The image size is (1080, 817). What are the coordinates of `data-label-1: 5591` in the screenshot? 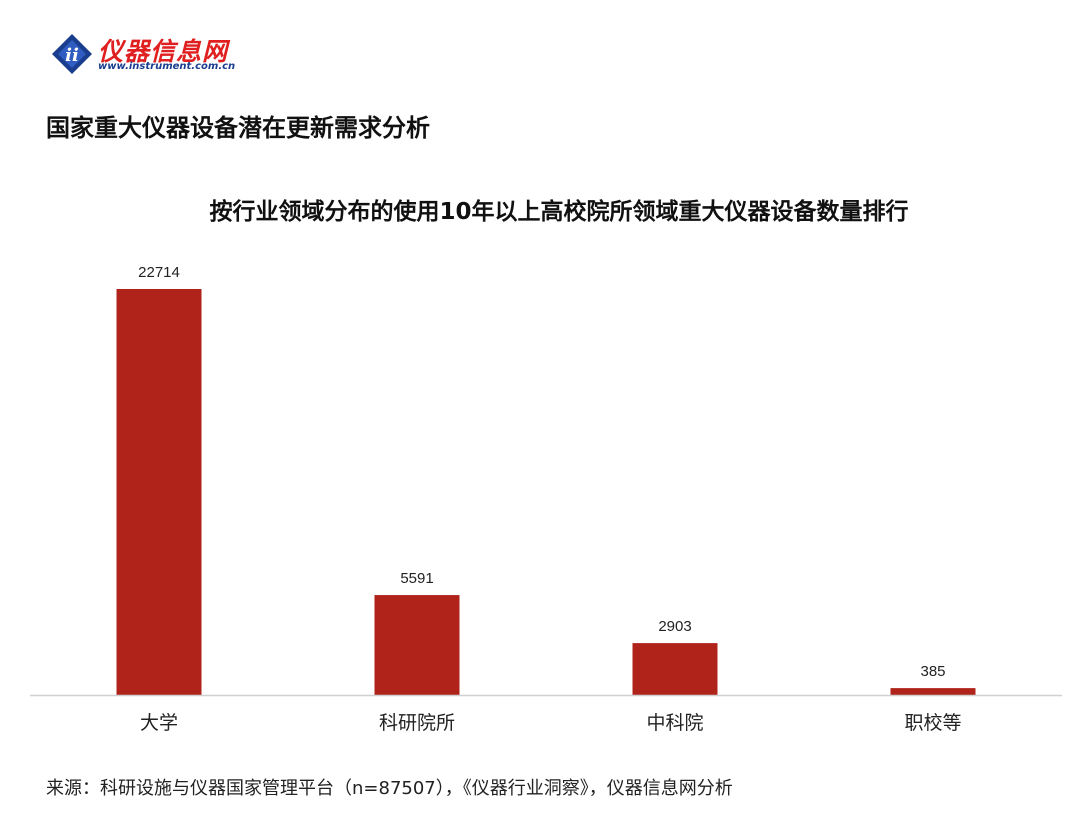 It's located at (416, 578).